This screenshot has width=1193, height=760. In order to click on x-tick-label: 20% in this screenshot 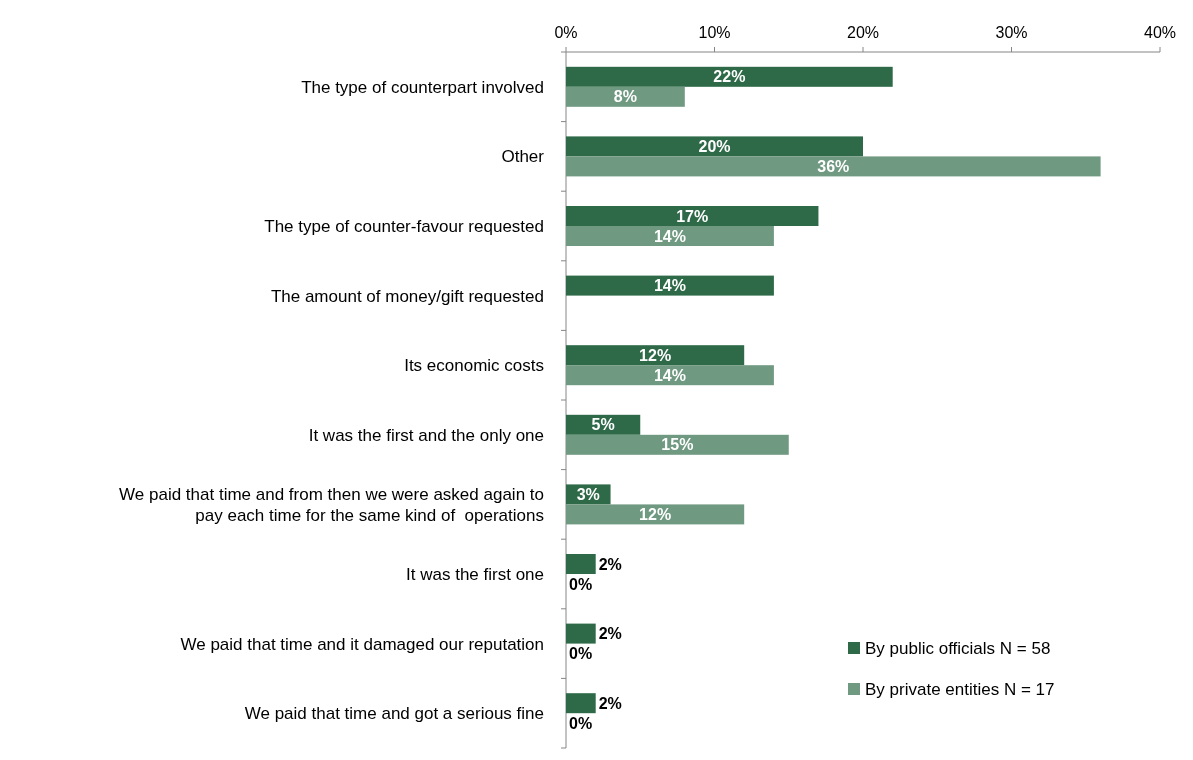, I will do `click(863, 32)`.